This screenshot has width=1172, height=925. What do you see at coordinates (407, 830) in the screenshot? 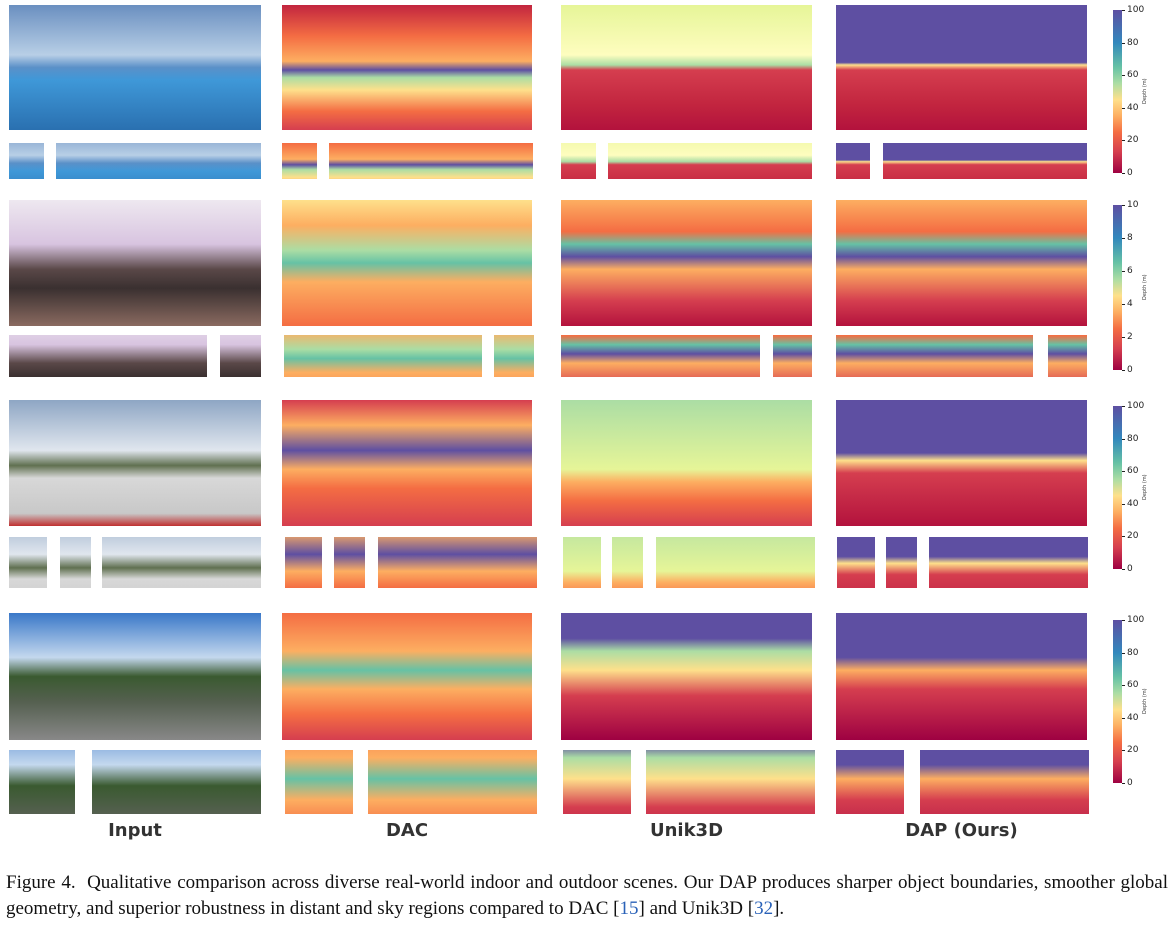
I see `column-label: DAC` at bounding box center [407, 830].